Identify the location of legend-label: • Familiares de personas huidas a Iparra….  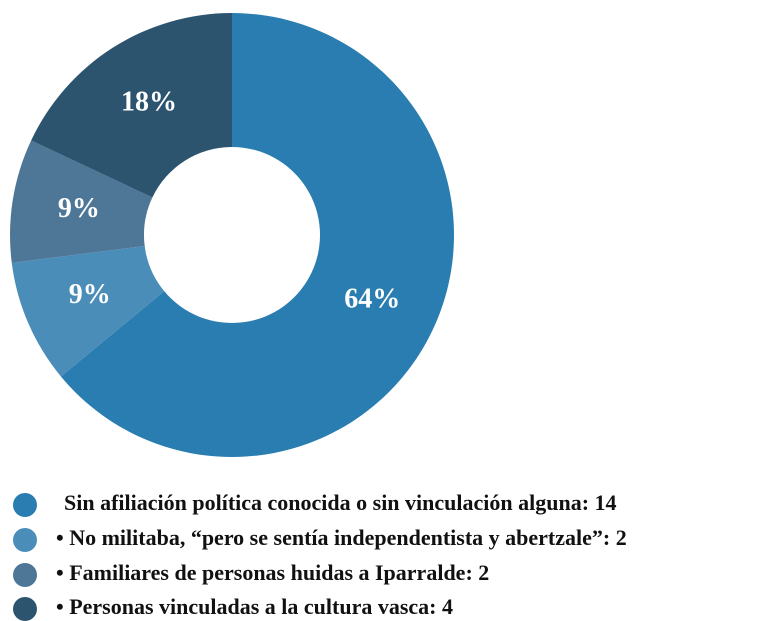
(272, 572).